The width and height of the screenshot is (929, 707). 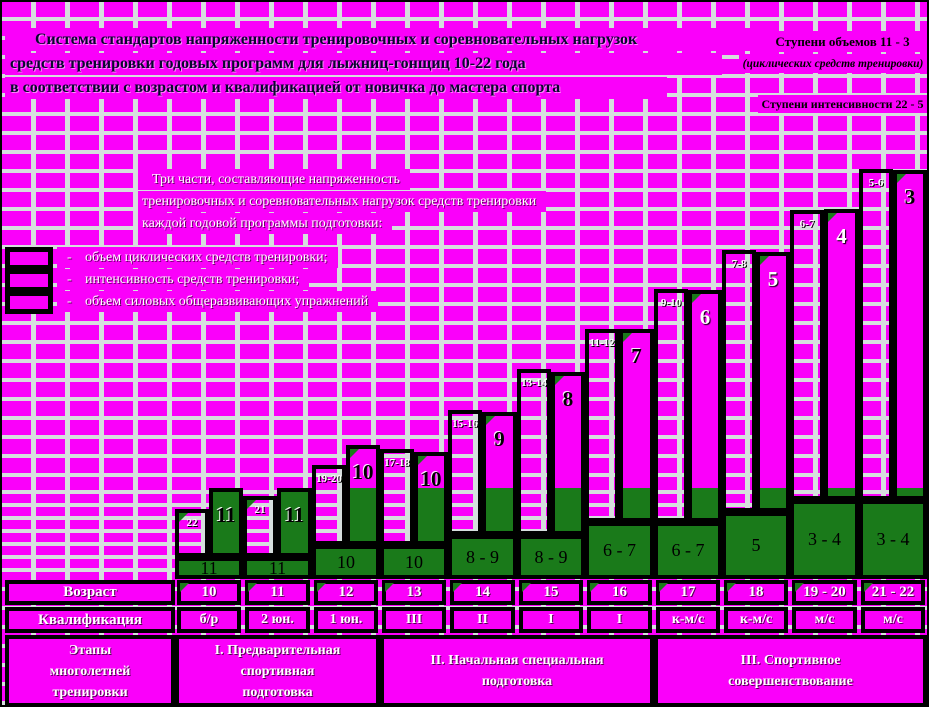 What do you see at coordinates (465, 424) in the screenshot?
I see `intensity-step-label: 15-16` at bounding box center [465, 424].